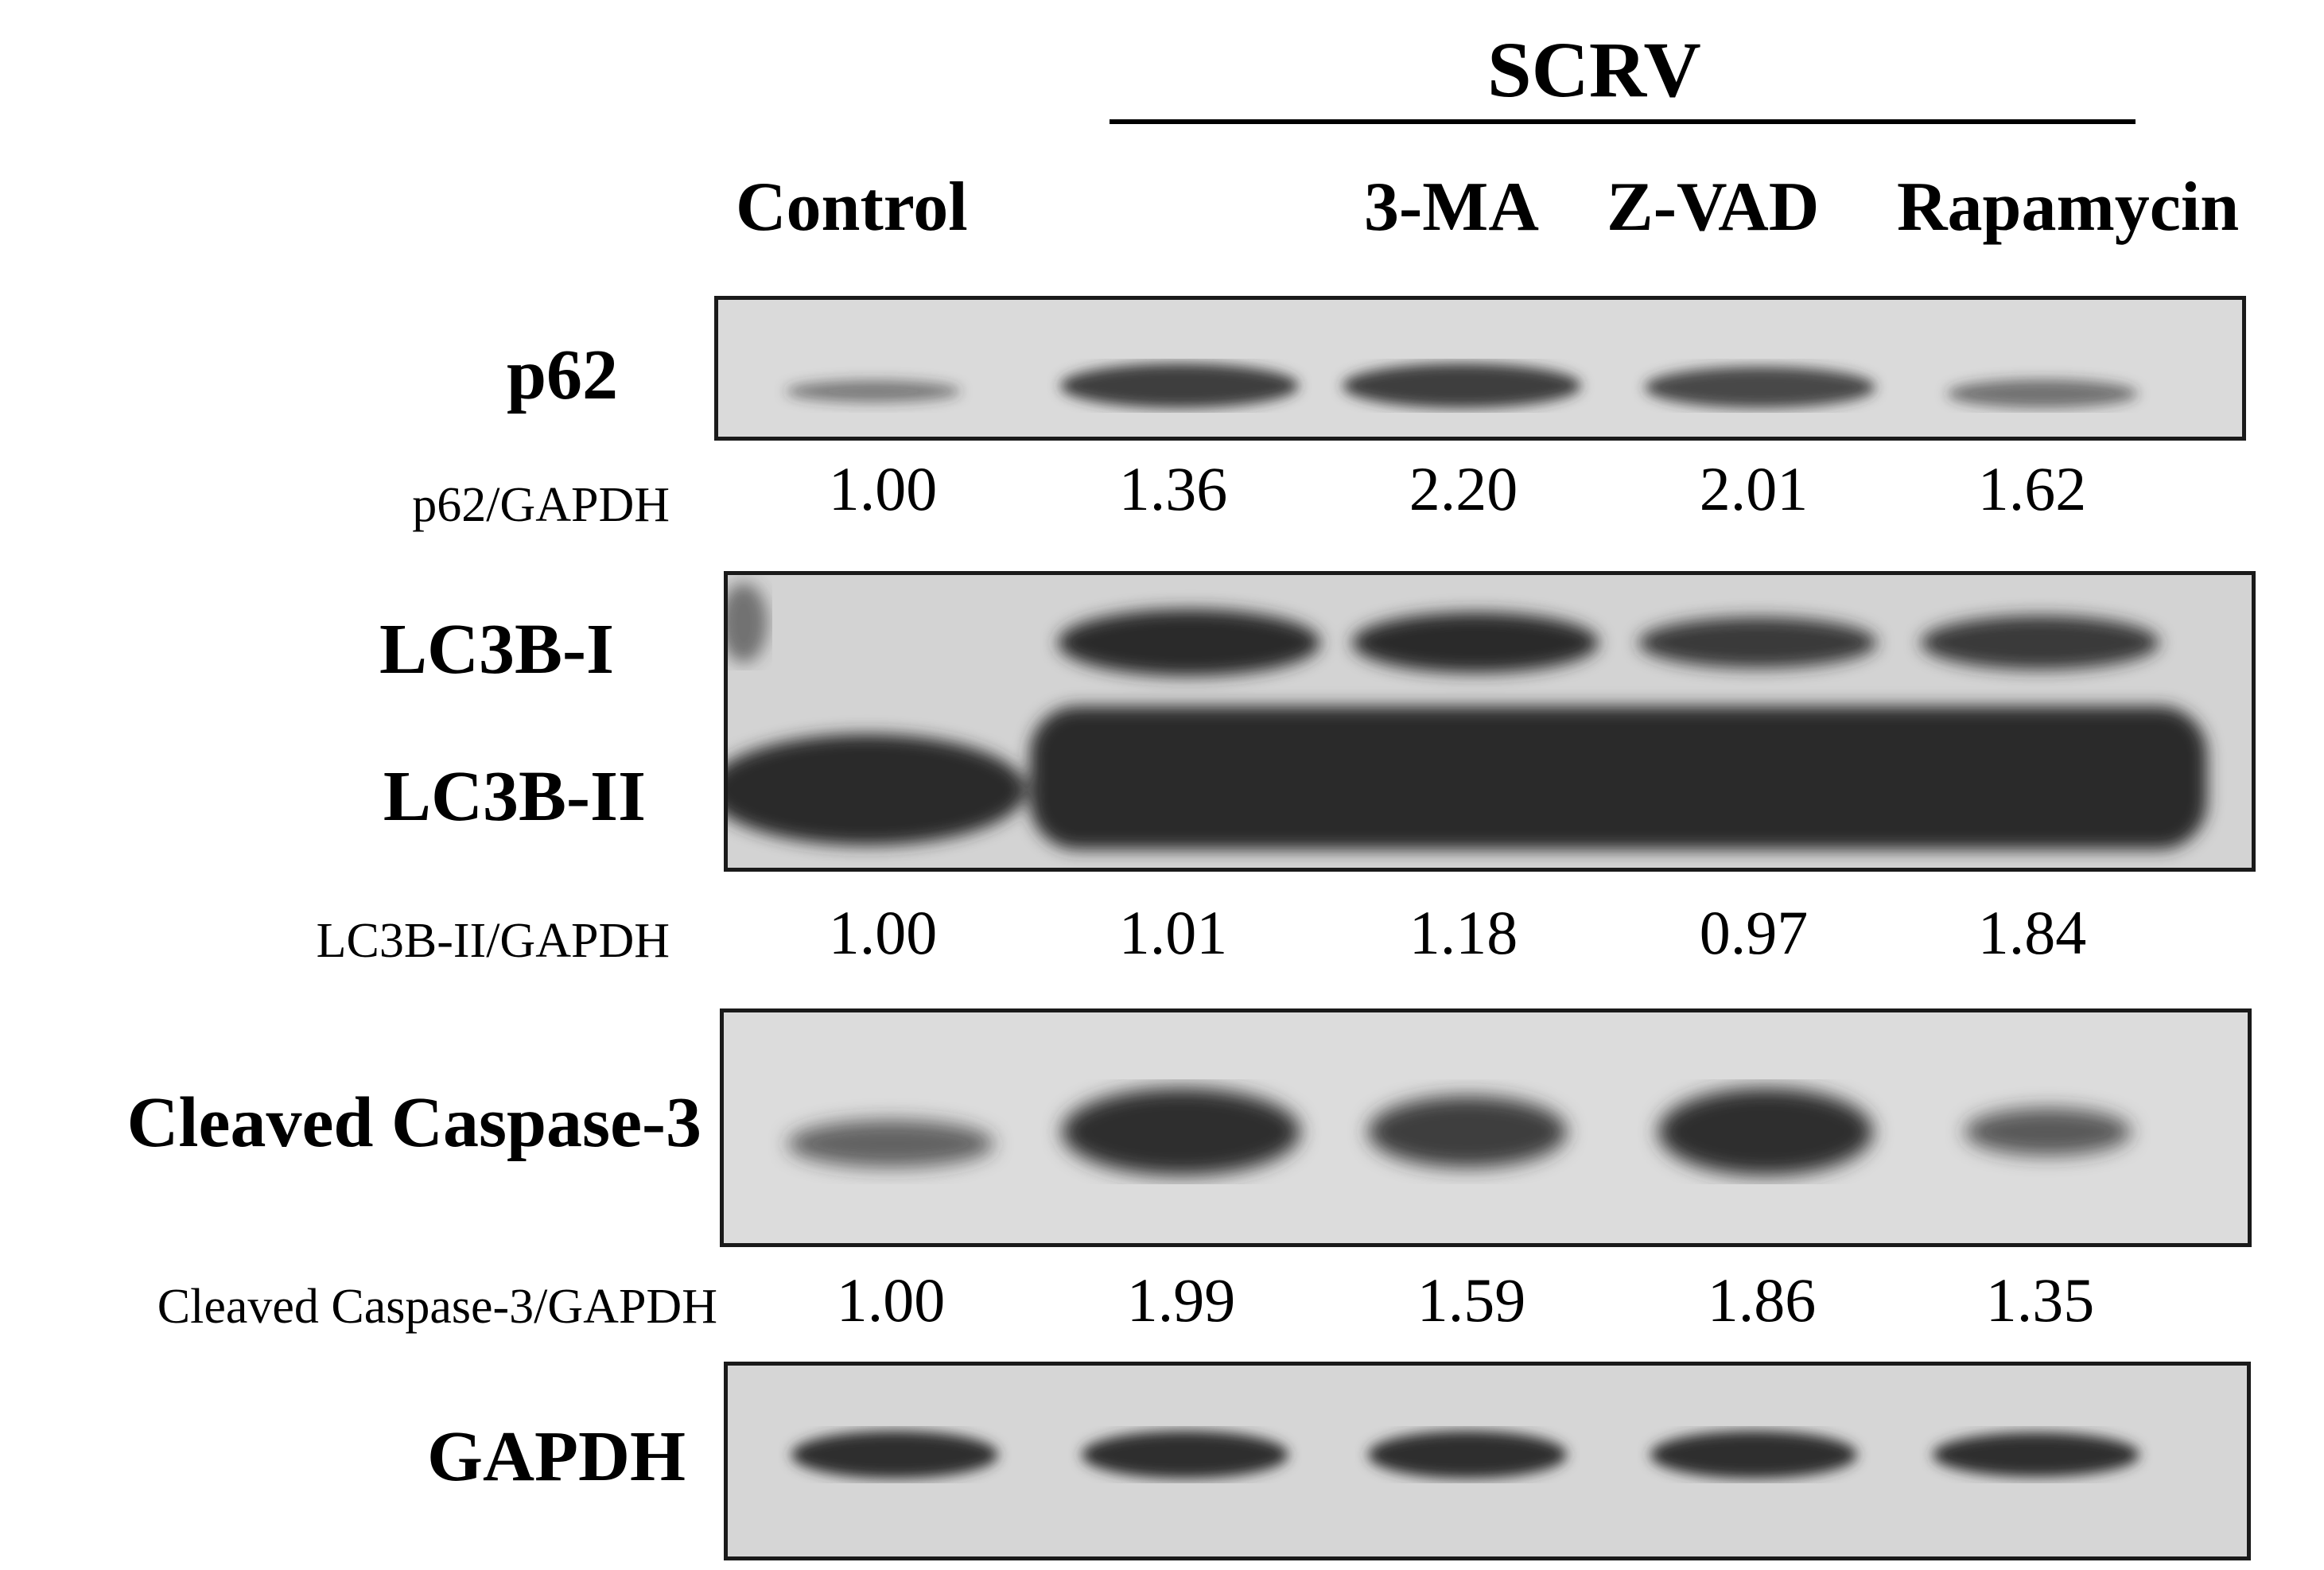 This screenshot has width=2324, height=1570. Describe the element at coordinates (1185, 1455) in the screenshot. I see `band-gapdh-scrv` at that location.